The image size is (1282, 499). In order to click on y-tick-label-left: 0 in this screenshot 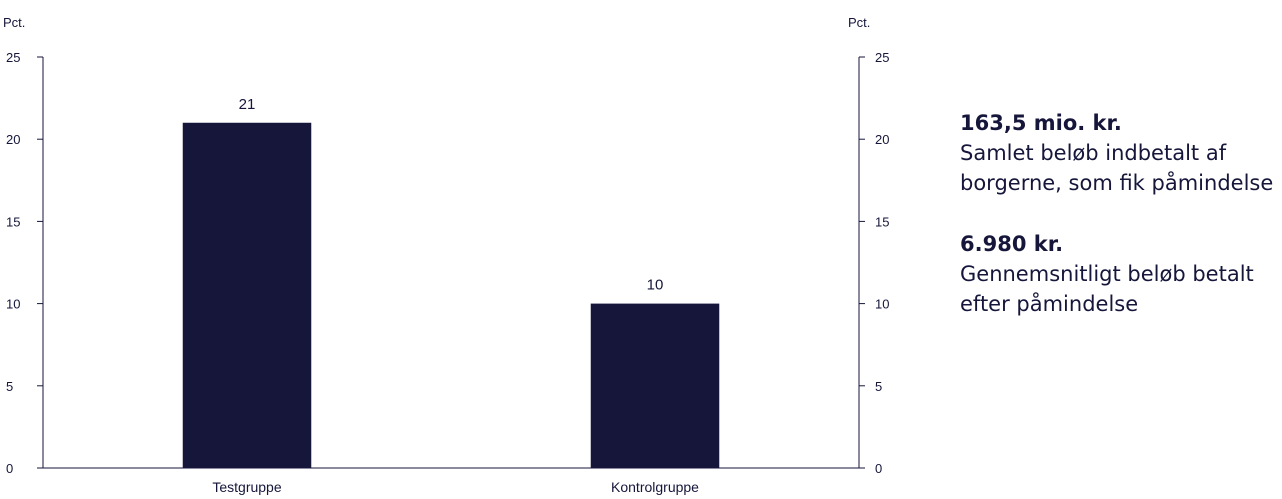, I will do `click(9, 468)`.